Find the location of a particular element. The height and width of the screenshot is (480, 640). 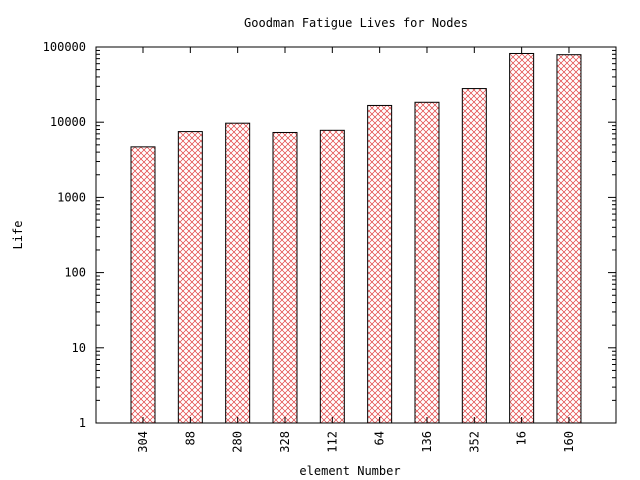

y-tick-label: 10000 is located at coordinates (68, 122).